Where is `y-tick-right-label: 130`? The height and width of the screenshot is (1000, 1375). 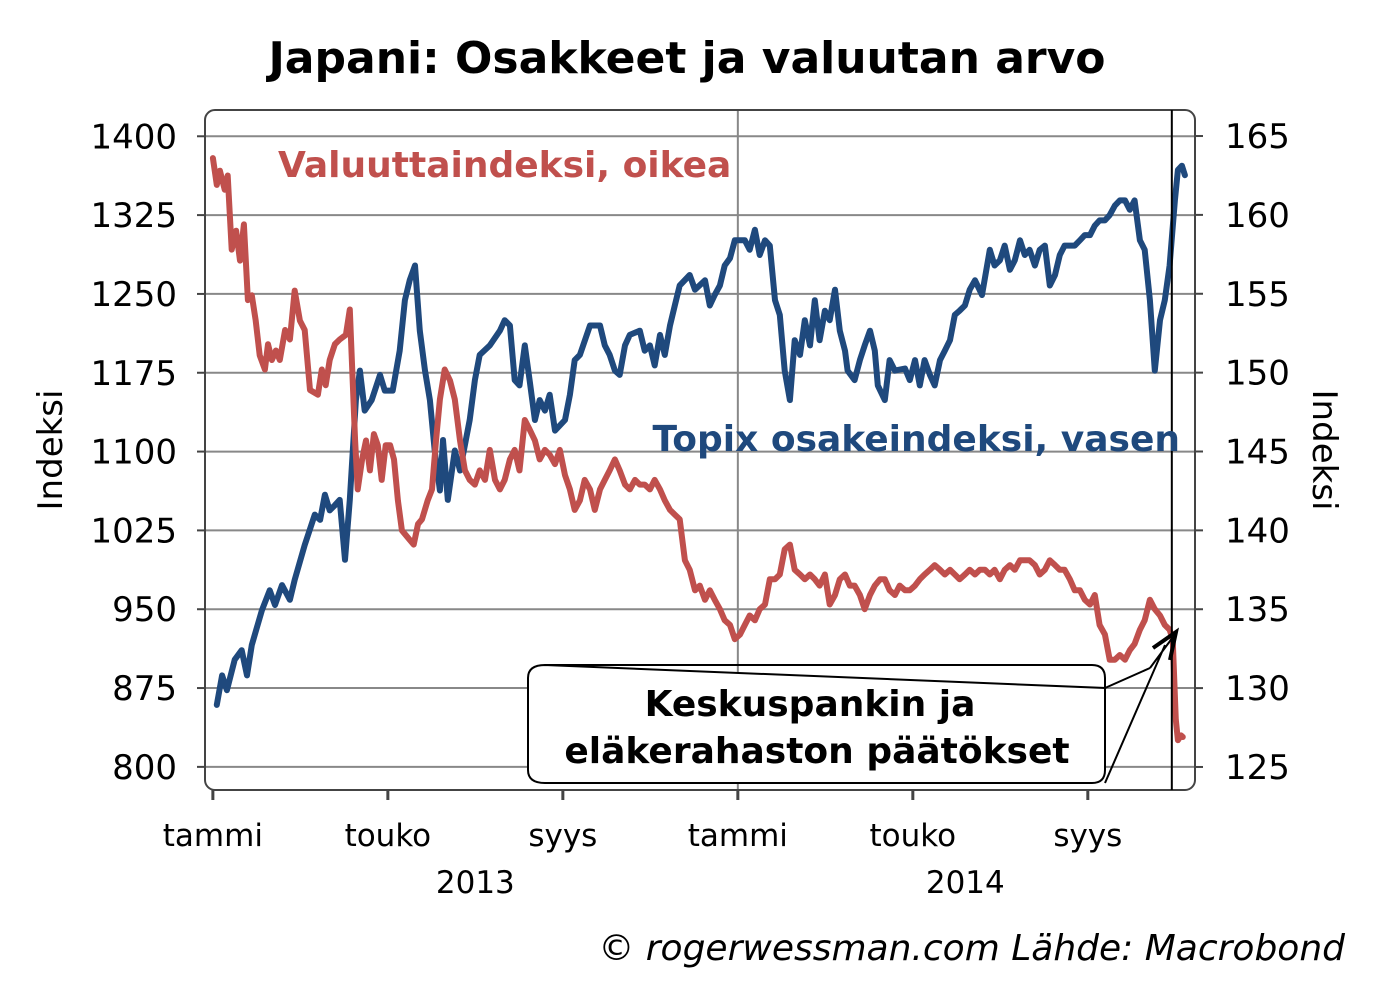
y-tick-right-label: 130 is located at coordinates (1257, 689).